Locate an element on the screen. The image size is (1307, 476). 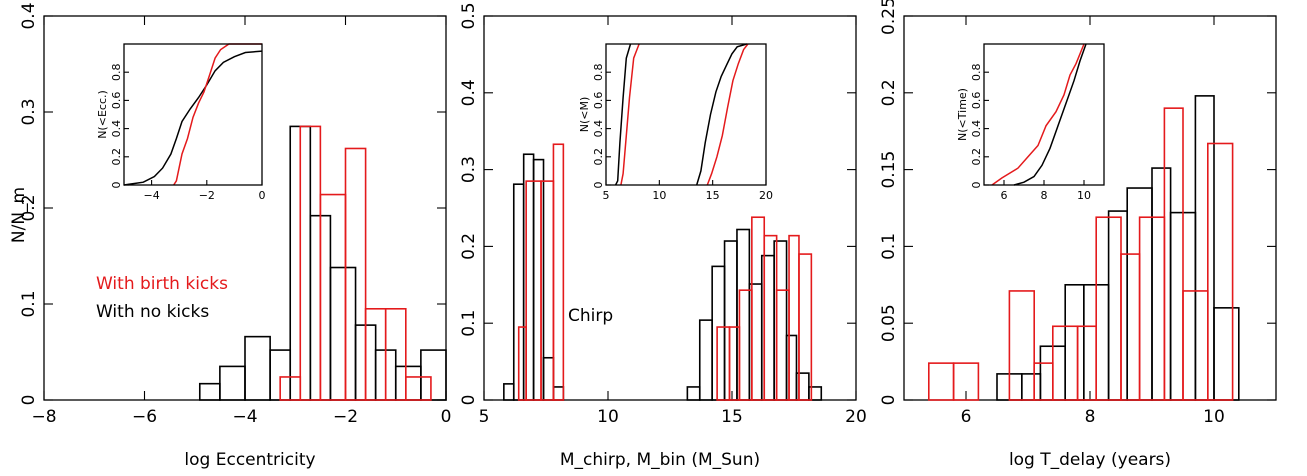
chirp-annotation: Chirp is located at coordinates (590, 316).